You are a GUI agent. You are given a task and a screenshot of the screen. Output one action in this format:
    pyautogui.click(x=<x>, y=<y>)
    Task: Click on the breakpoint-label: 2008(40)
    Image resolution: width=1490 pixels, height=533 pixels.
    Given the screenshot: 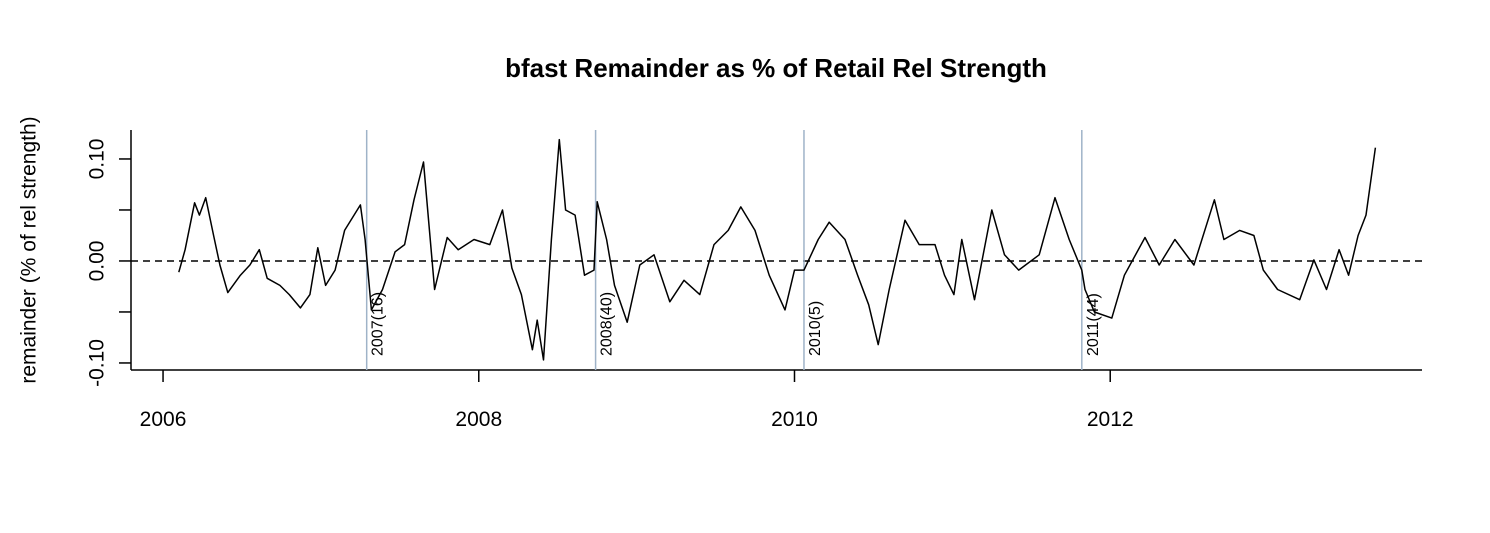 What is the action you would take?
    pyautogui.click(x=607, y=324)
    